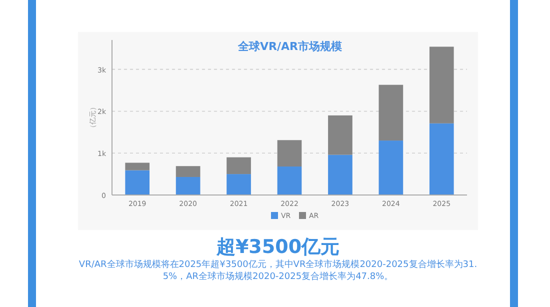 Image resolution: width=550 pixels, height=307 pixels. What do you see at coordinates (277, 247) in the screenshot?
I see `text: 超¥3500亿元` at bounding box center [277, 247].